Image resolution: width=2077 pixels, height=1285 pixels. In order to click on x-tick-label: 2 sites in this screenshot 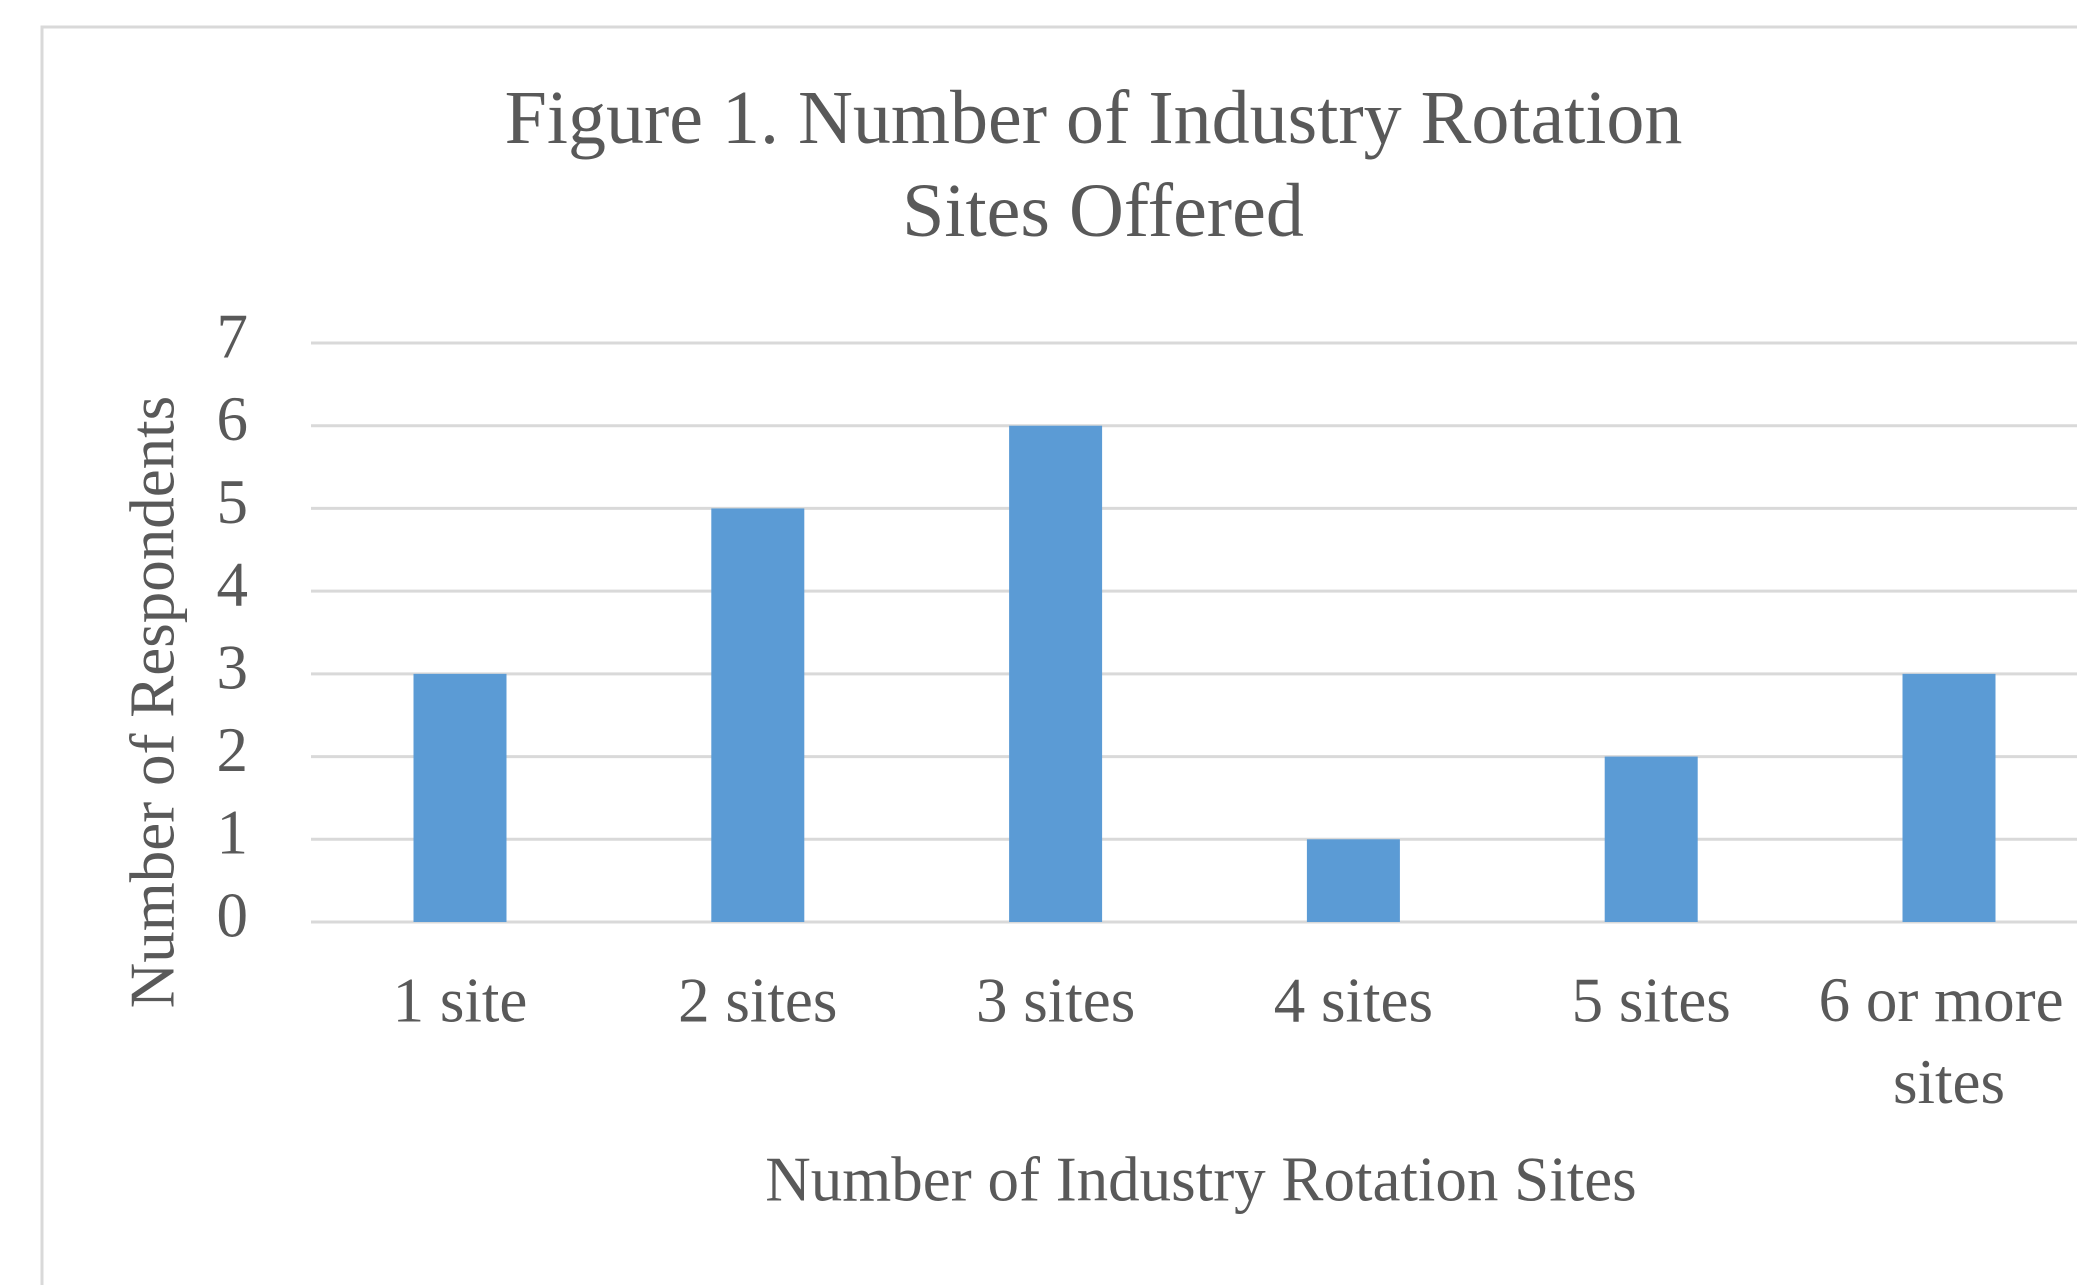, I will do `click(757, 1000)`.